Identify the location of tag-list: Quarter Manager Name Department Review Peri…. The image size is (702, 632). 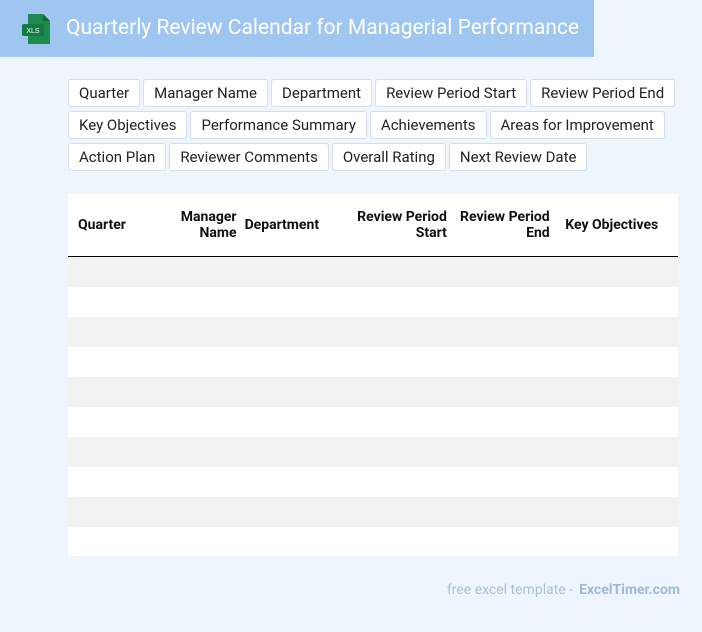
(373, 125).